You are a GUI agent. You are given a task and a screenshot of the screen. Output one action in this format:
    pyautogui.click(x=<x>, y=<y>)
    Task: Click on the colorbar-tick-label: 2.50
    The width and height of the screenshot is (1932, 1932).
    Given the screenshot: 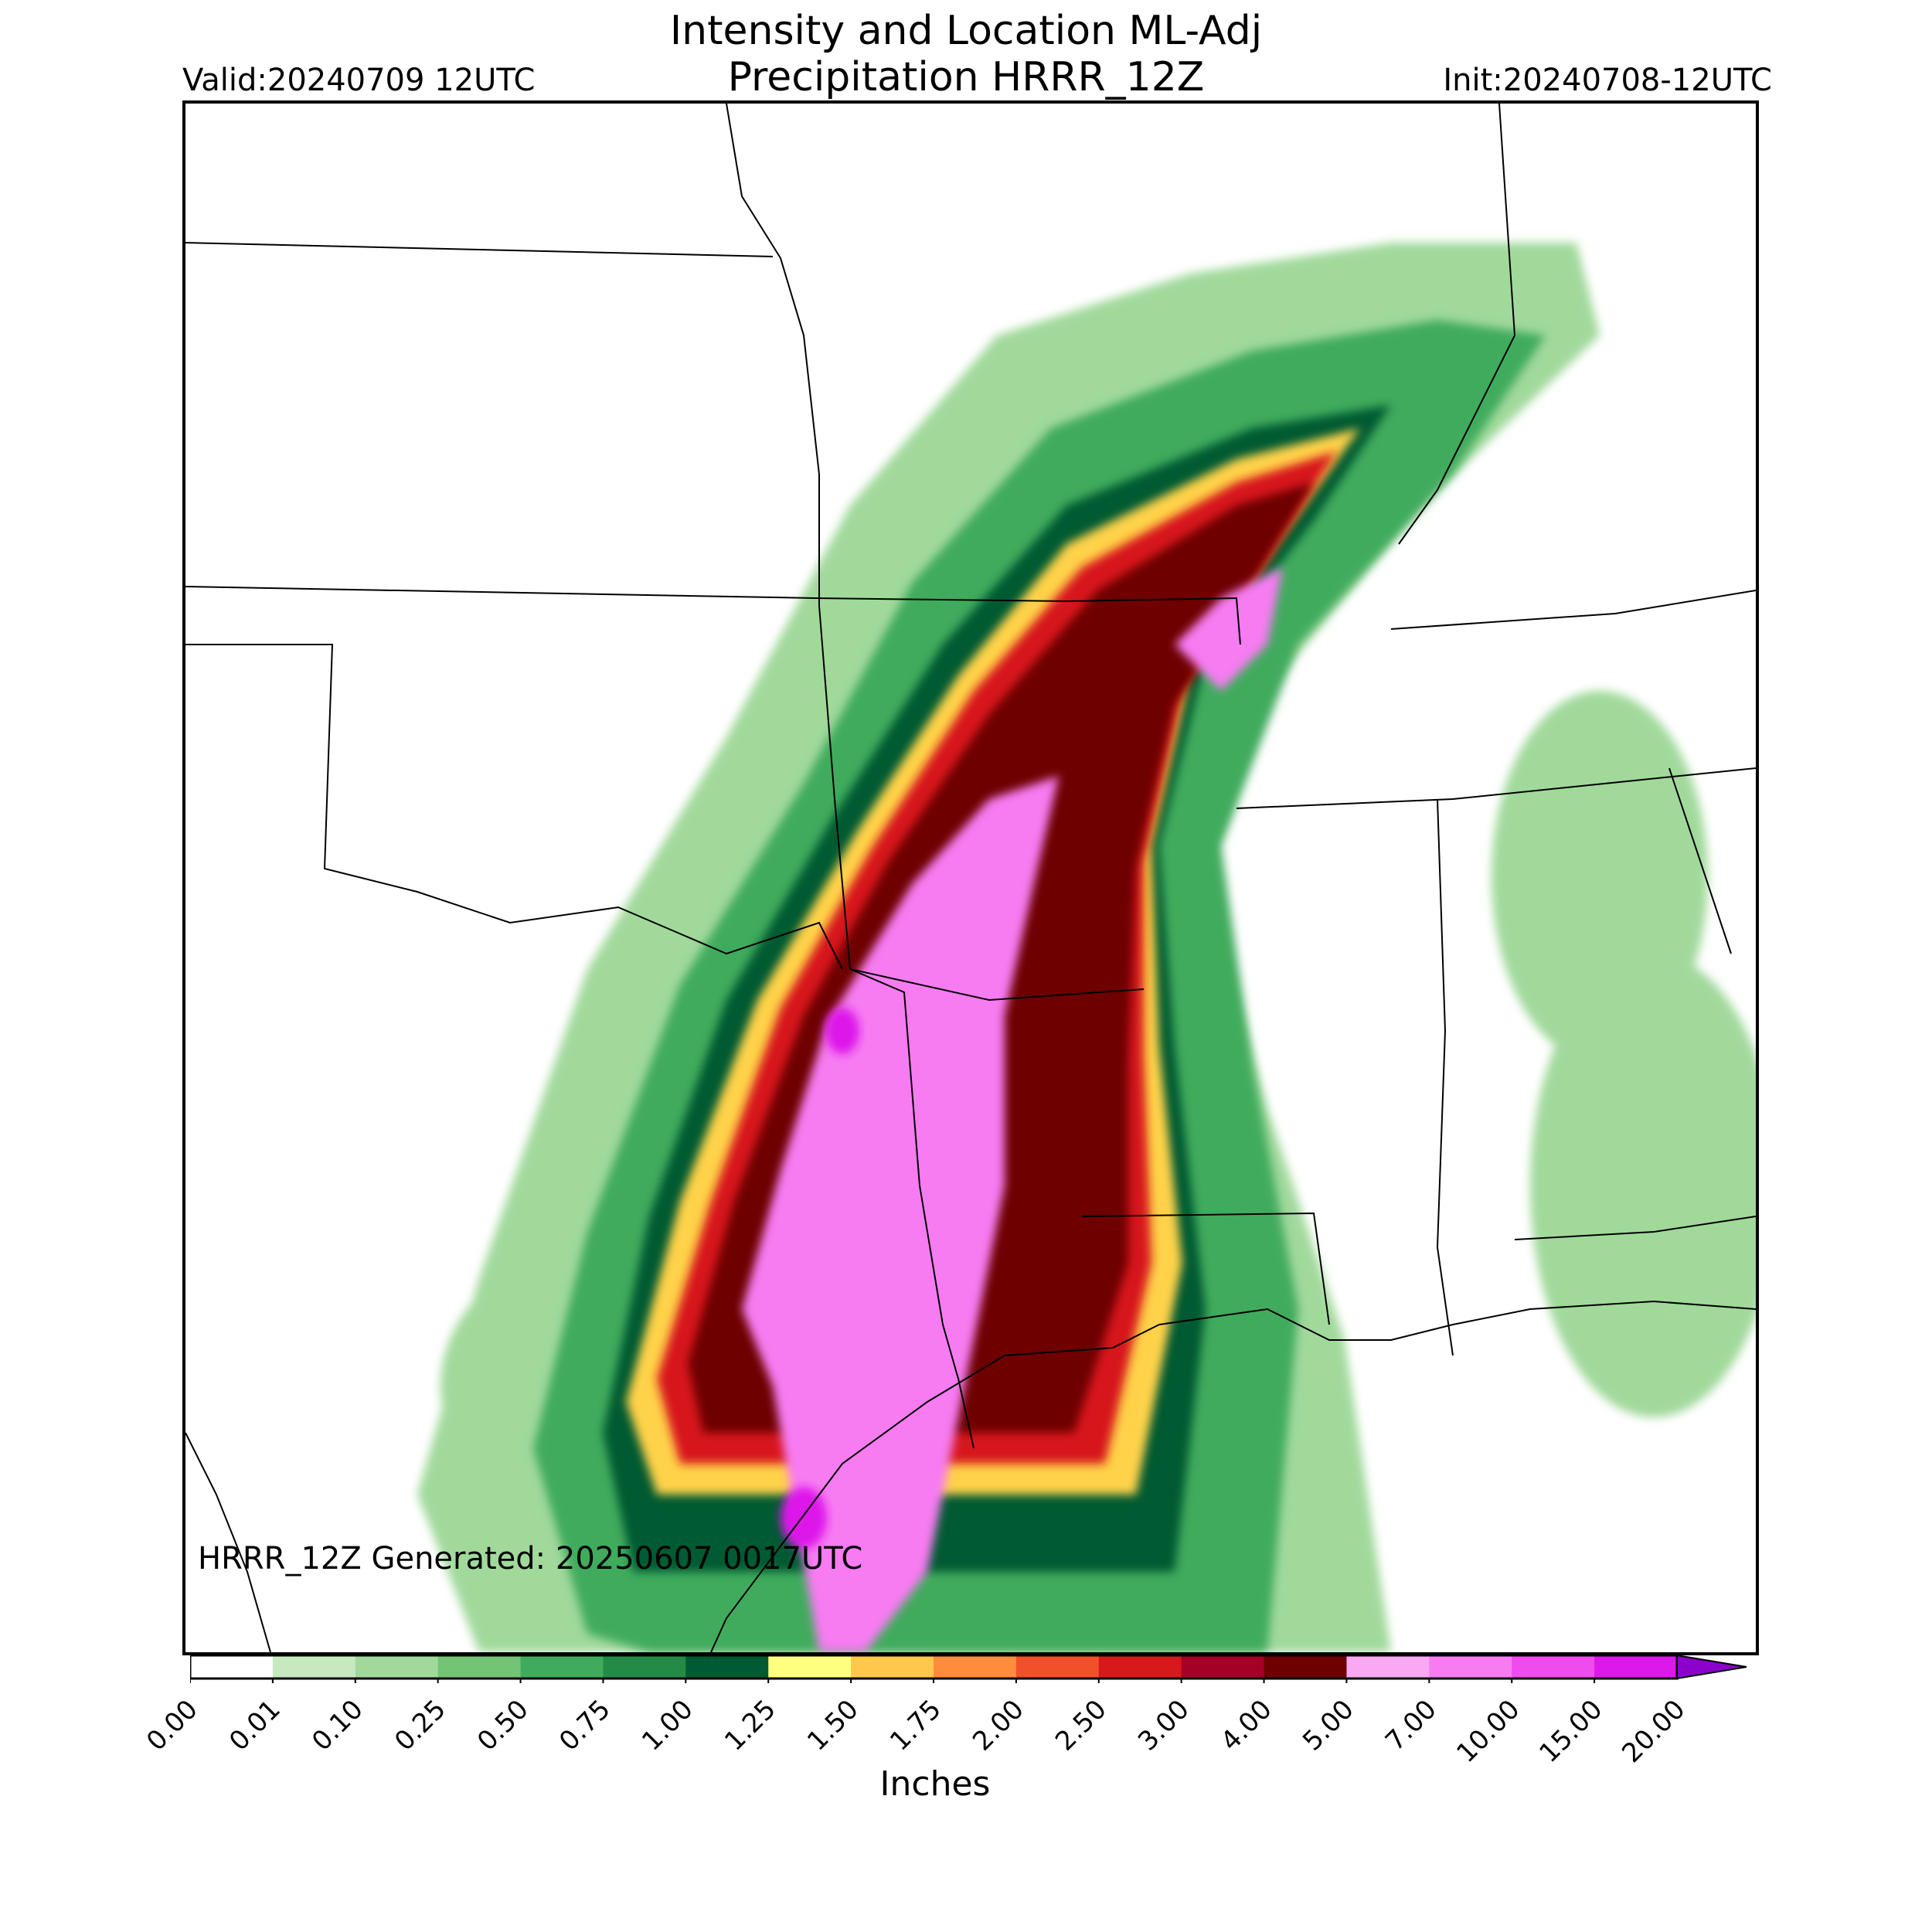 What is the action you would take?
    pyautogui.click(x=1081, y=1725)
    